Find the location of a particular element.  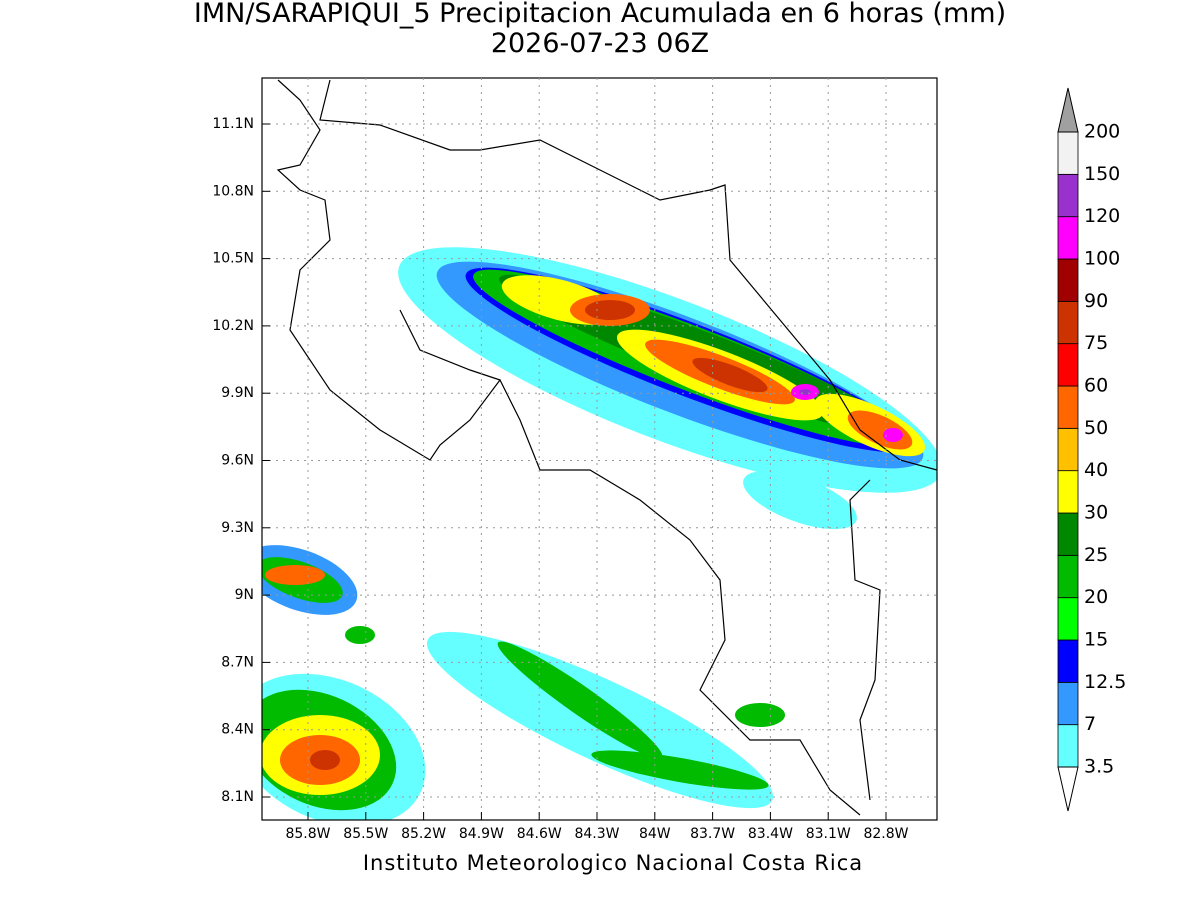

lon-label: 85.8W is located at coordinates (307, 834).